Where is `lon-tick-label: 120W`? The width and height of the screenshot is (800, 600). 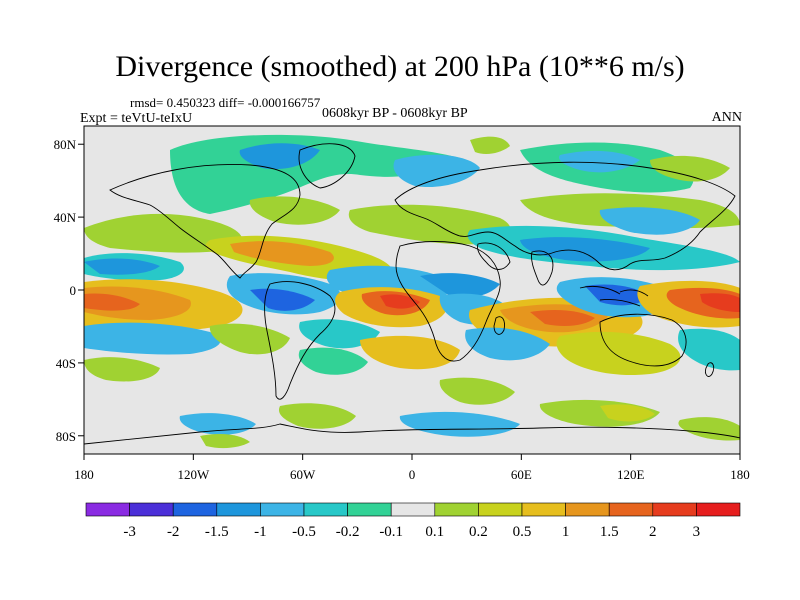
lon-tick-label: 120W is located at coordinates (193, 474).